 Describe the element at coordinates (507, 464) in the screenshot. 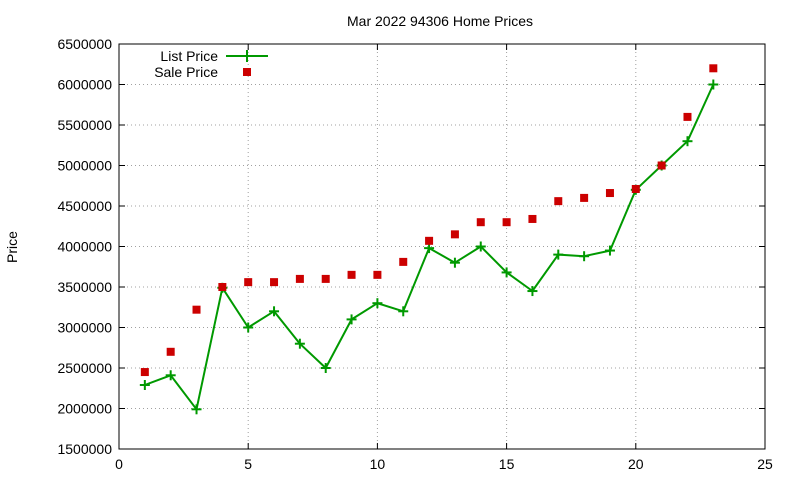

I see `x-tick-label: 15` at that location.